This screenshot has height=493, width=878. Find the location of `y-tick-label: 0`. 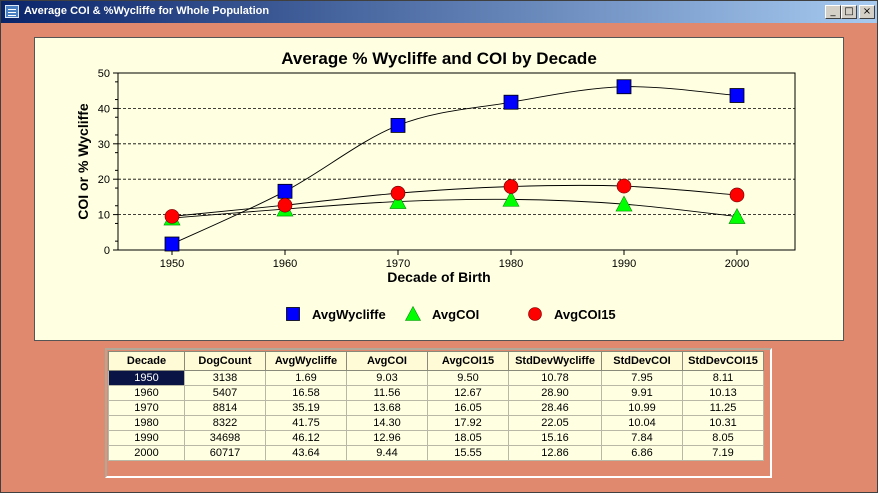

y-tick-label: 0 is located at coordinates (107, 251).